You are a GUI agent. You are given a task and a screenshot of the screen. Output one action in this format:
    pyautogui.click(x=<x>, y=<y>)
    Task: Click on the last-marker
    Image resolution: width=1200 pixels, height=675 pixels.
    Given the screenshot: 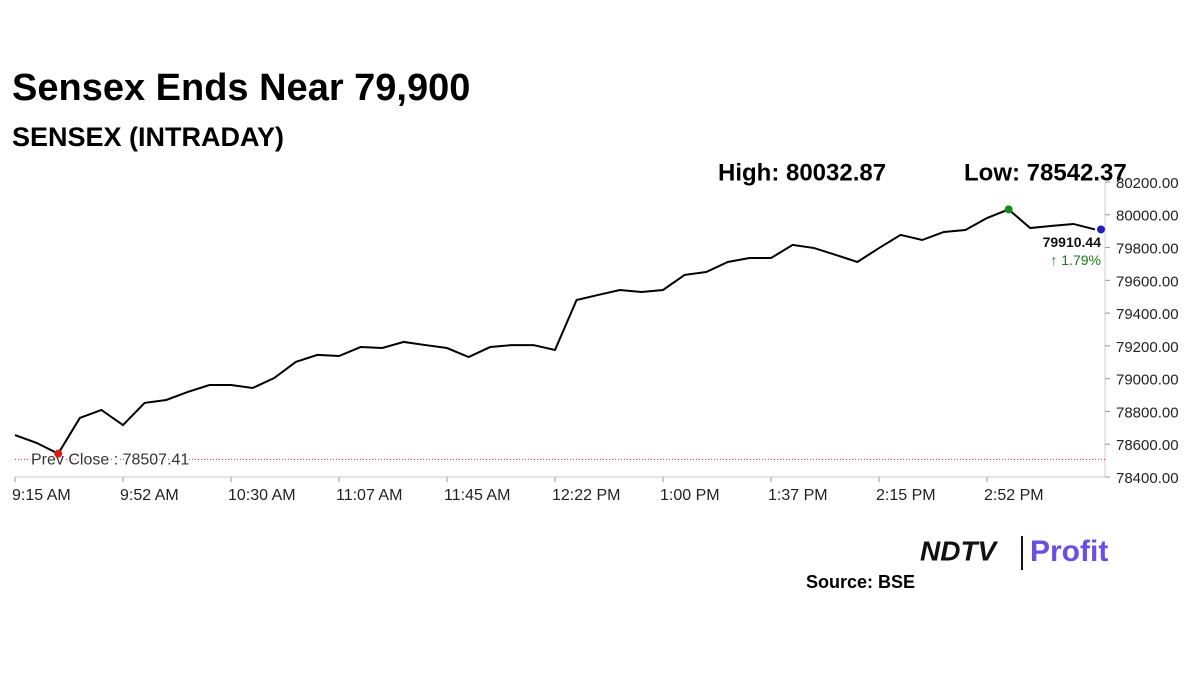 What is the action you would take?
    pyautogui.click(x=1101, y=229)
    